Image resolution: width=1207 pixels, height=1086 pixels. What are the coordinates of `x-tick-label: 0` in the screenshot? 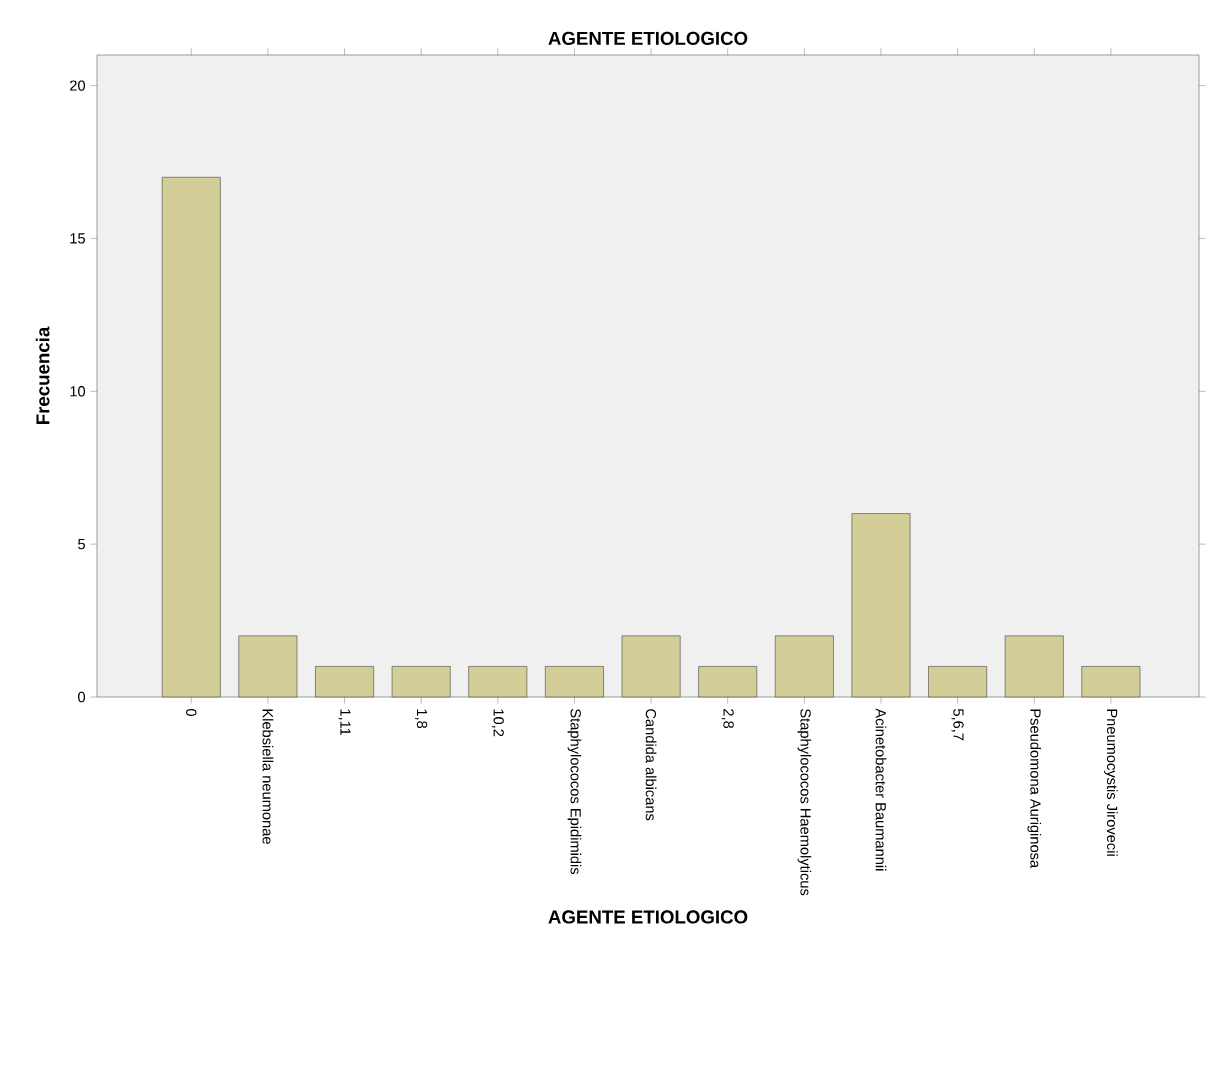 It's located at (191, 712).